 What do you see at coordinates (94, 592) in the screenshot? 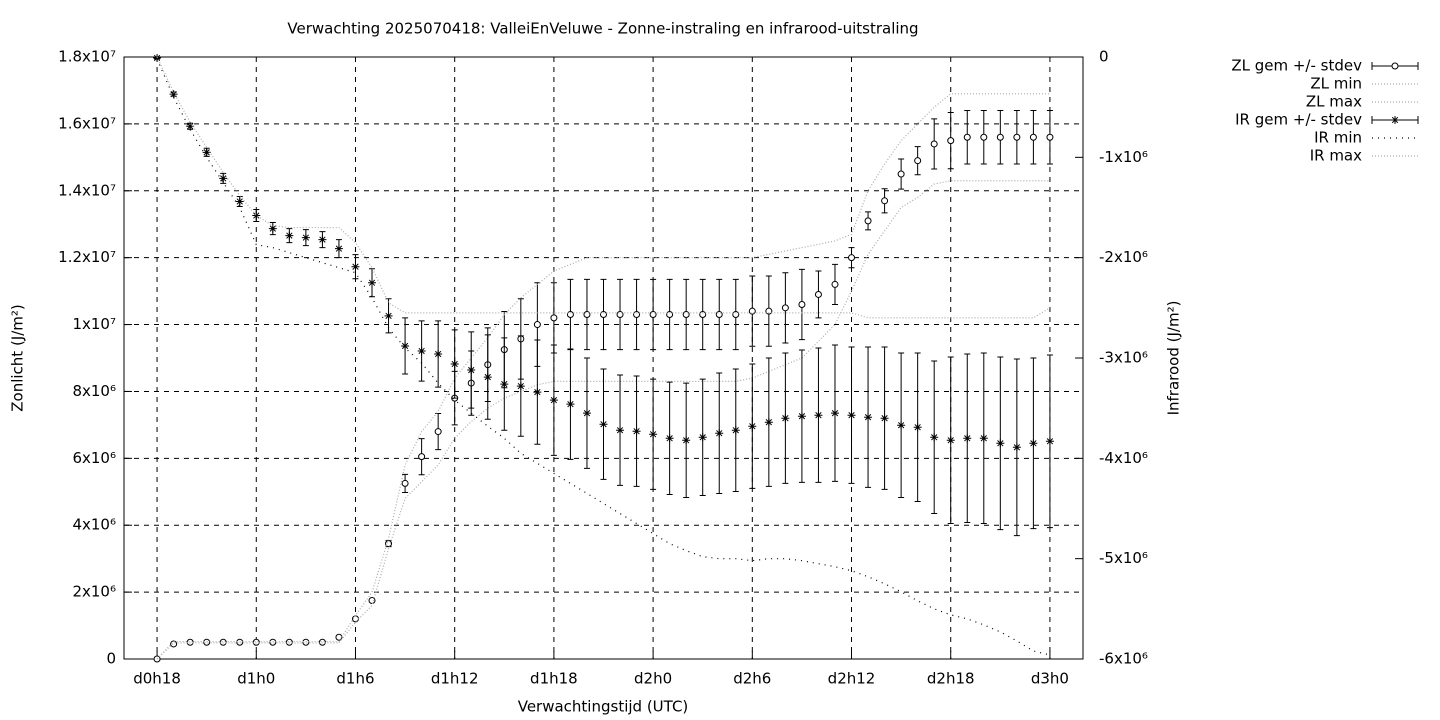
I see `y-tick-label: 2x10⁶` at bounding box center [94, 592].